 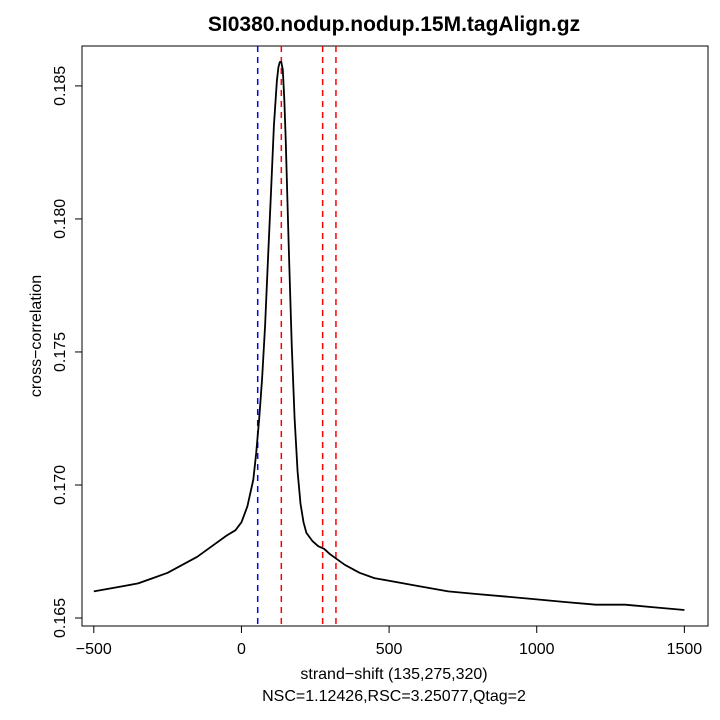 What do you see at coordinates (296, 336) in the screenshot?
I see `vline-group` at bounding box center [296, 336].